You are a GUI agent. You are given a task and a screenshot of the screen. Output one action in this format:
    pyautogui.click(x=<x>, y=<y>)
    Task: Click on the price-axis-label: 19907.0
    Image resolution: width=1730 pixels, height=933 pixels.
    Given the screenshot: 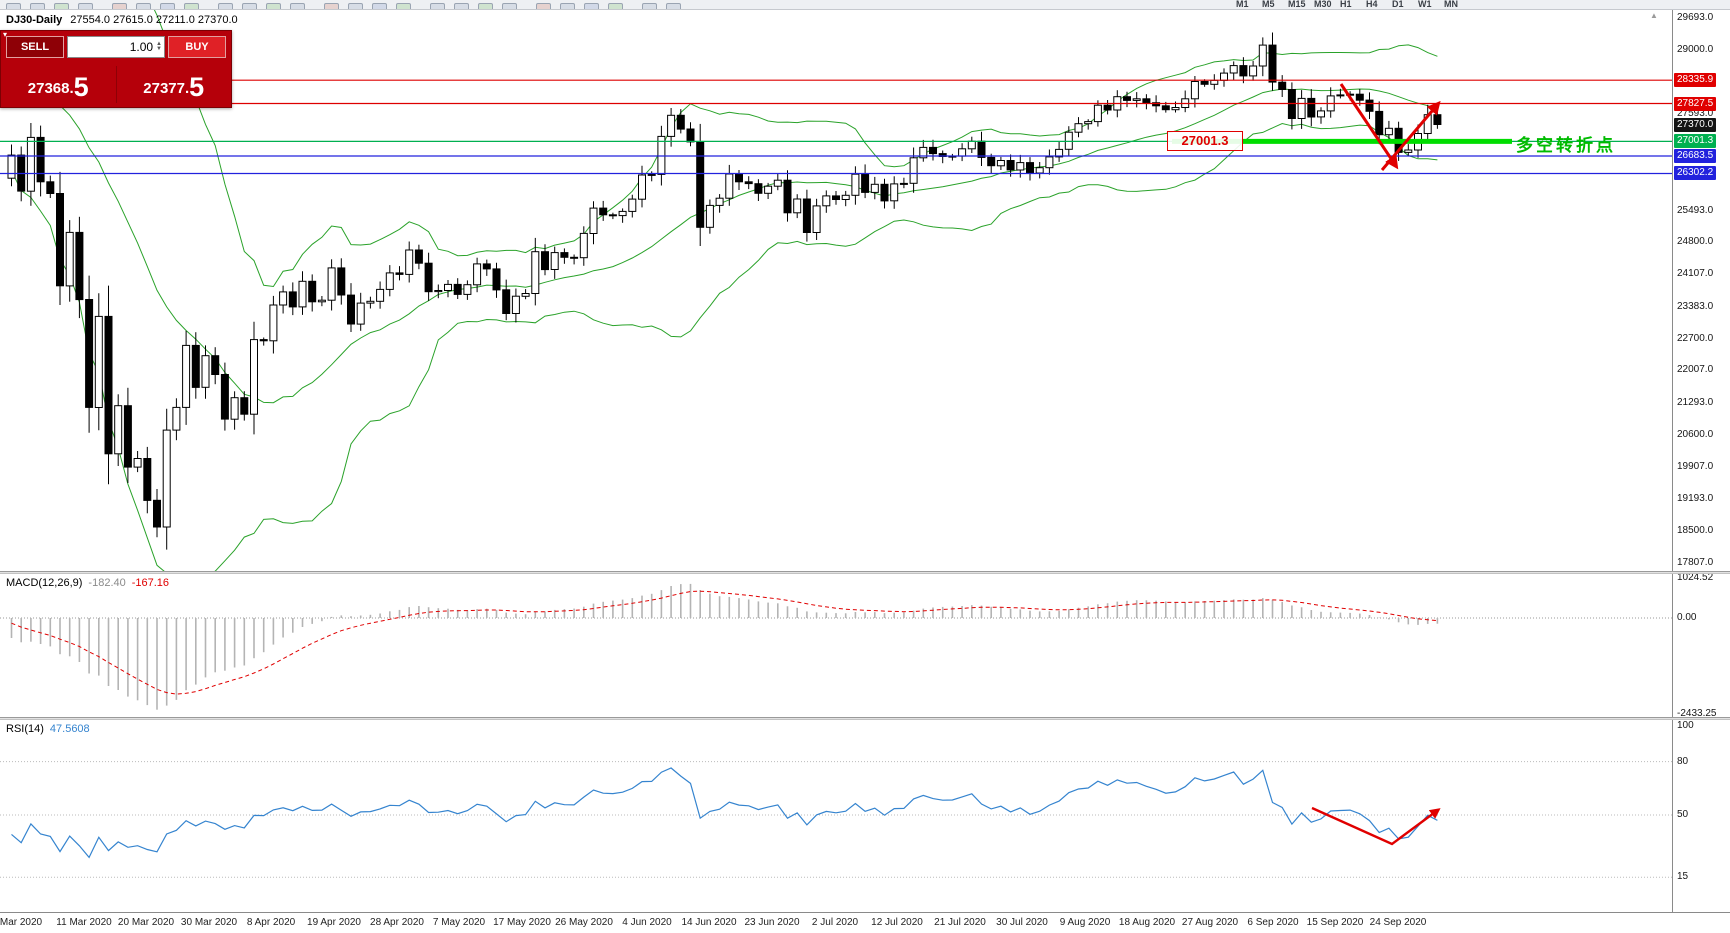 What is the action you would take?
    pyautogui.click(x=1695, y=466)
    